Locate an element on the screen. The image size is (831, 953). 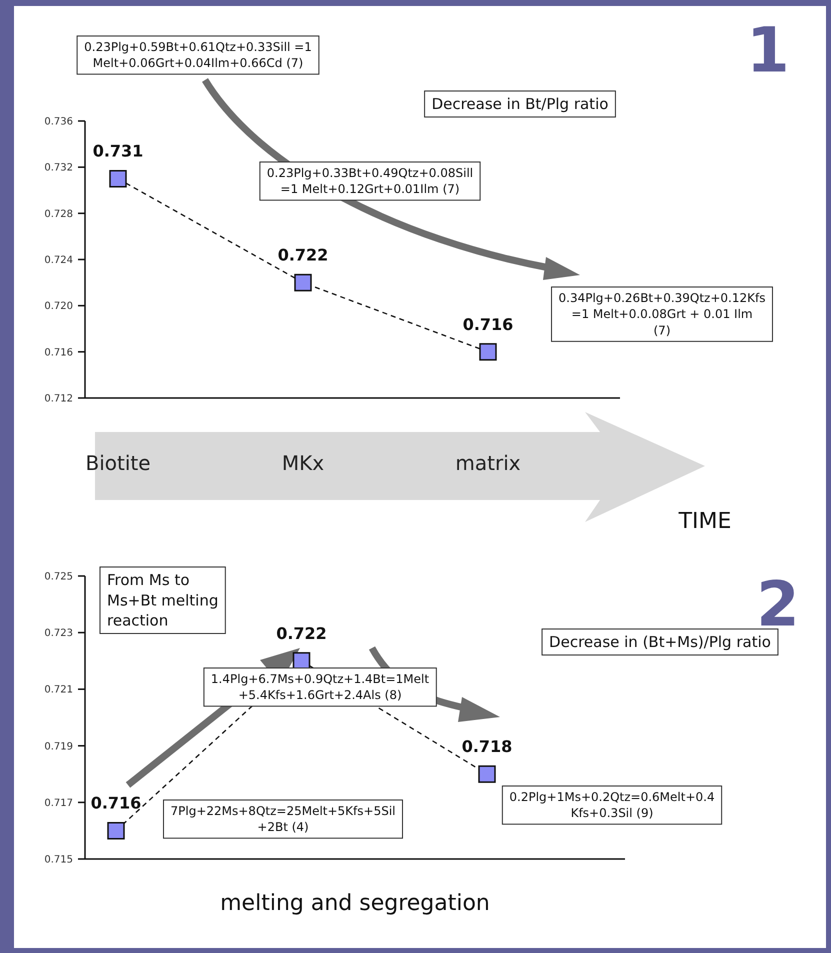
y-tick-label: 0.724 is located at coordinates (58, 260).